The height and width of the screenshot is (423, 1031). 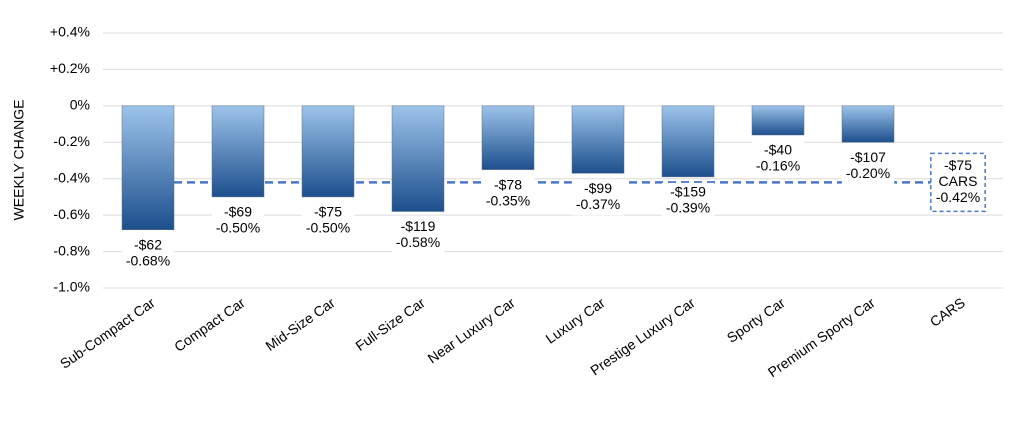 I want to click on y-tick-label: -0.6%, so click(x=71, y=214).